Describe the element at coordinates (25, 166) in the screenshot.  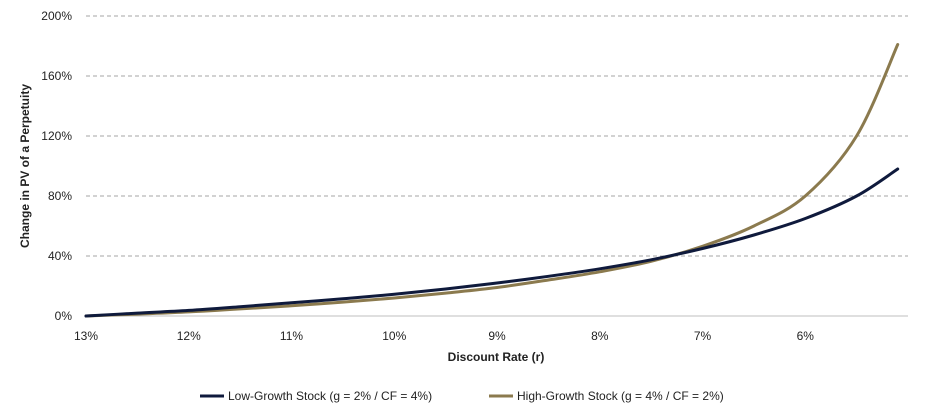
I see `y-axis-title: Change in PV of a Perpetuity` at that location.